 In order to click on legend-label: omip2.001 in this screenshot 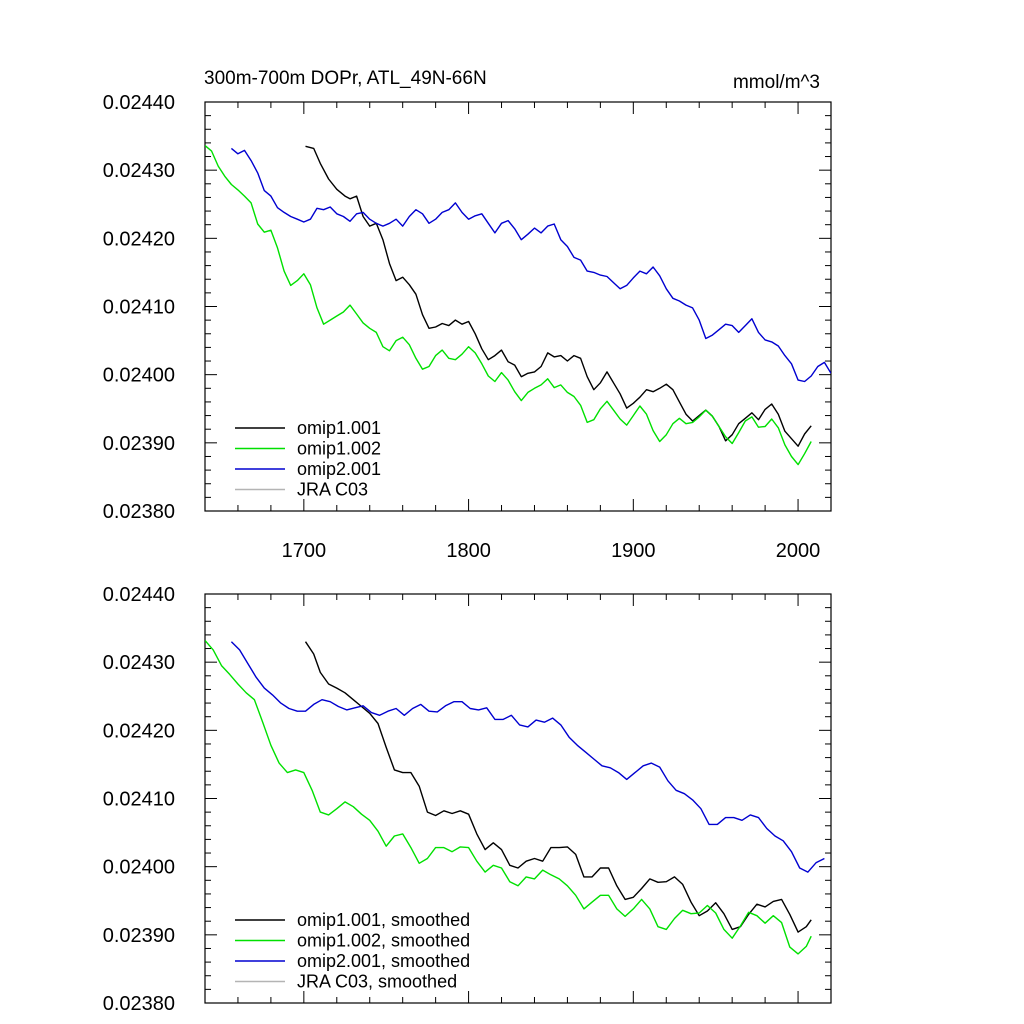, I will do `click(339, 469)`.